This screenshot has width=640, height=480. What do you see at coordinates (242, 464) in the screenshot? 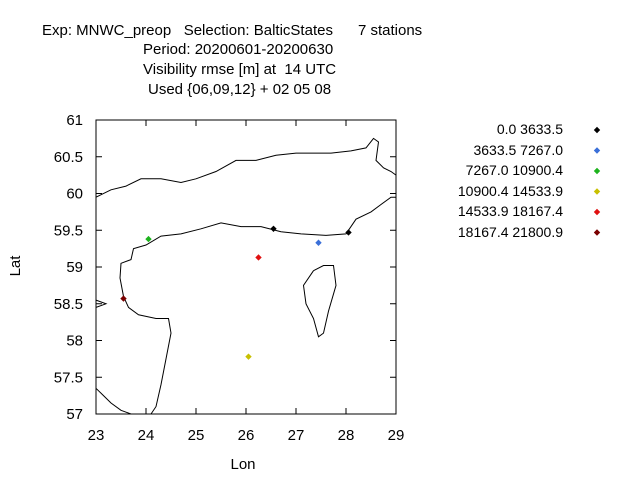
I see `x-axis-label: Lon` at bounding box center [242, 464].